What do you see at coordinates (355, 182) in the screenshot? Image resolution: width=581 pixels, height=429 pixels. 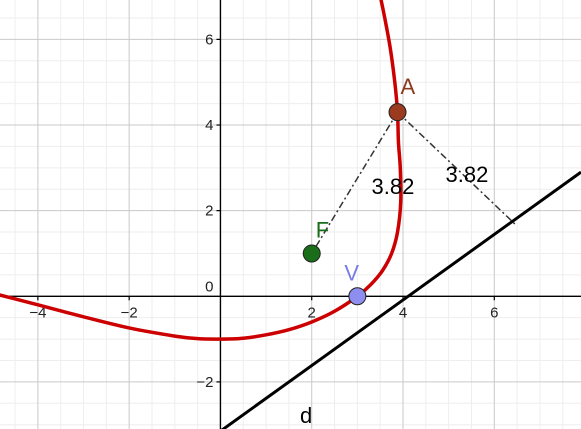 I see `segment-a-to-f` at bounding box center [355, 182].